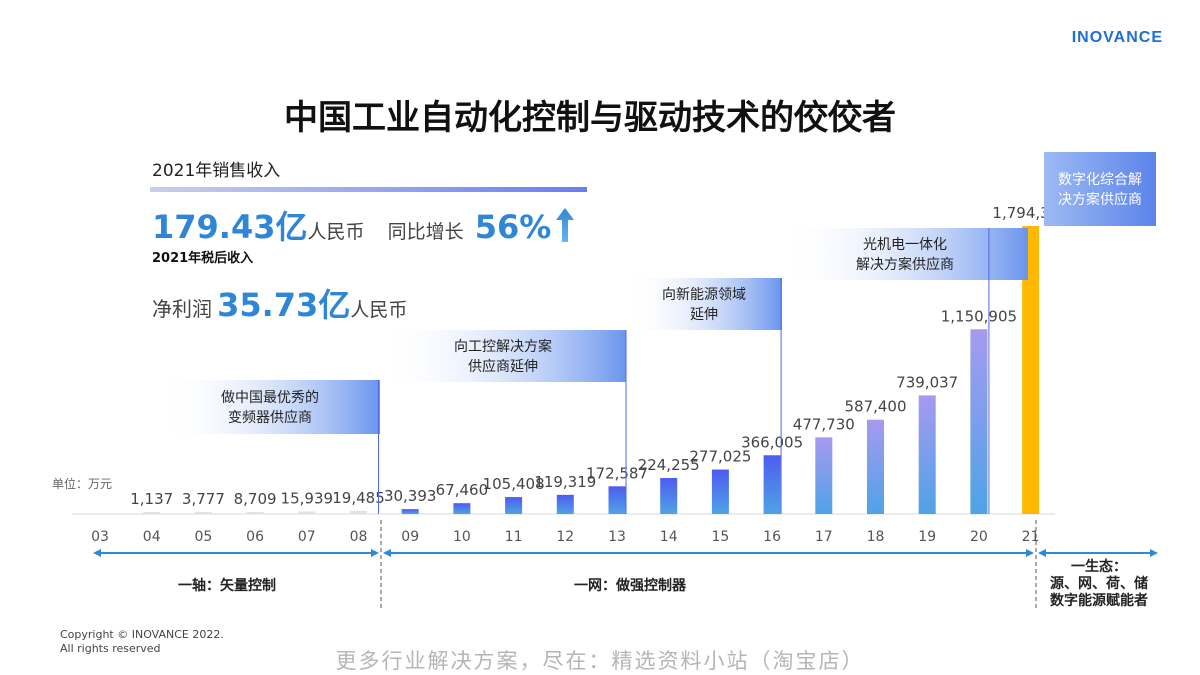 Image resolution: width=1200 pixels, height=675 pixels. I want to click on data-label: 224,255, so click(669, 465).